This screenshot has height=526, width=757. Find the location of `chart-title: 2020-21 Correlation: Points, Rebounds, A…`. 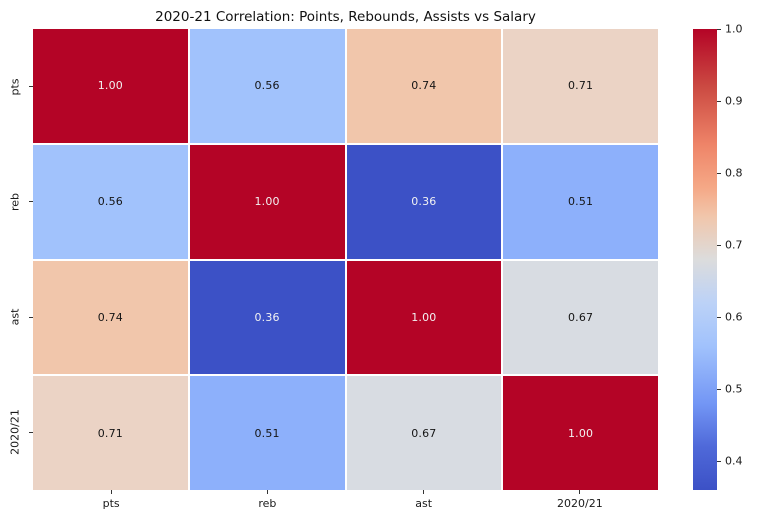

chart-title: 2020-21 Correlation: Points, Rebounds, A… is located at coordinates (345, 17).